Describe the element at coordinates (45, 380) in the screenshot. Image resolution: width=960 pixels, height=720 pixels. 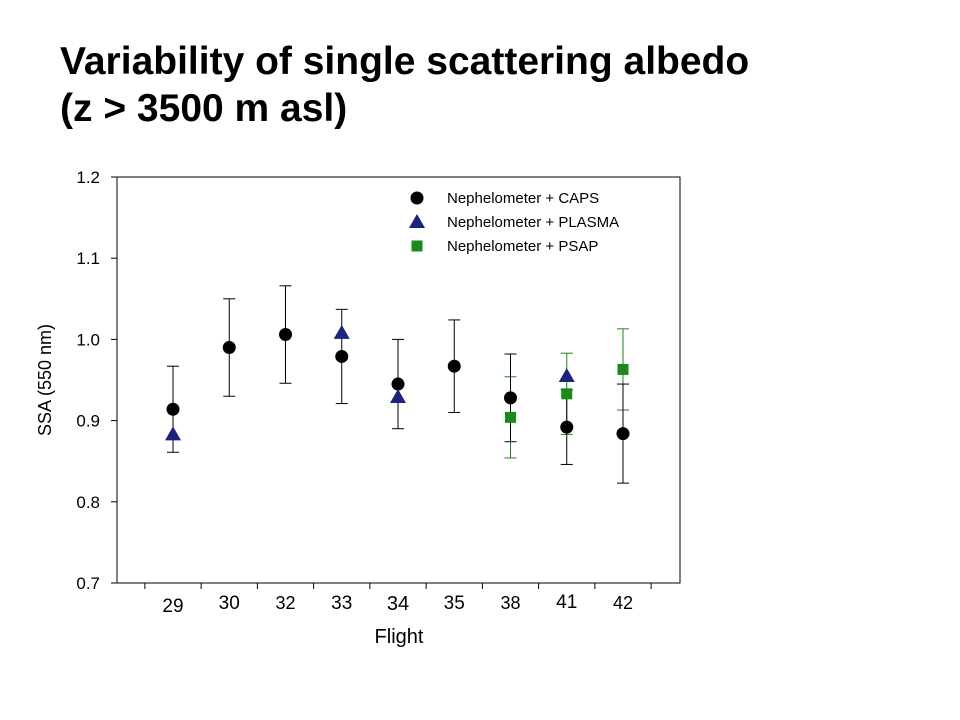
I see `y-axis-title: SSA (550 nm)` at that location.